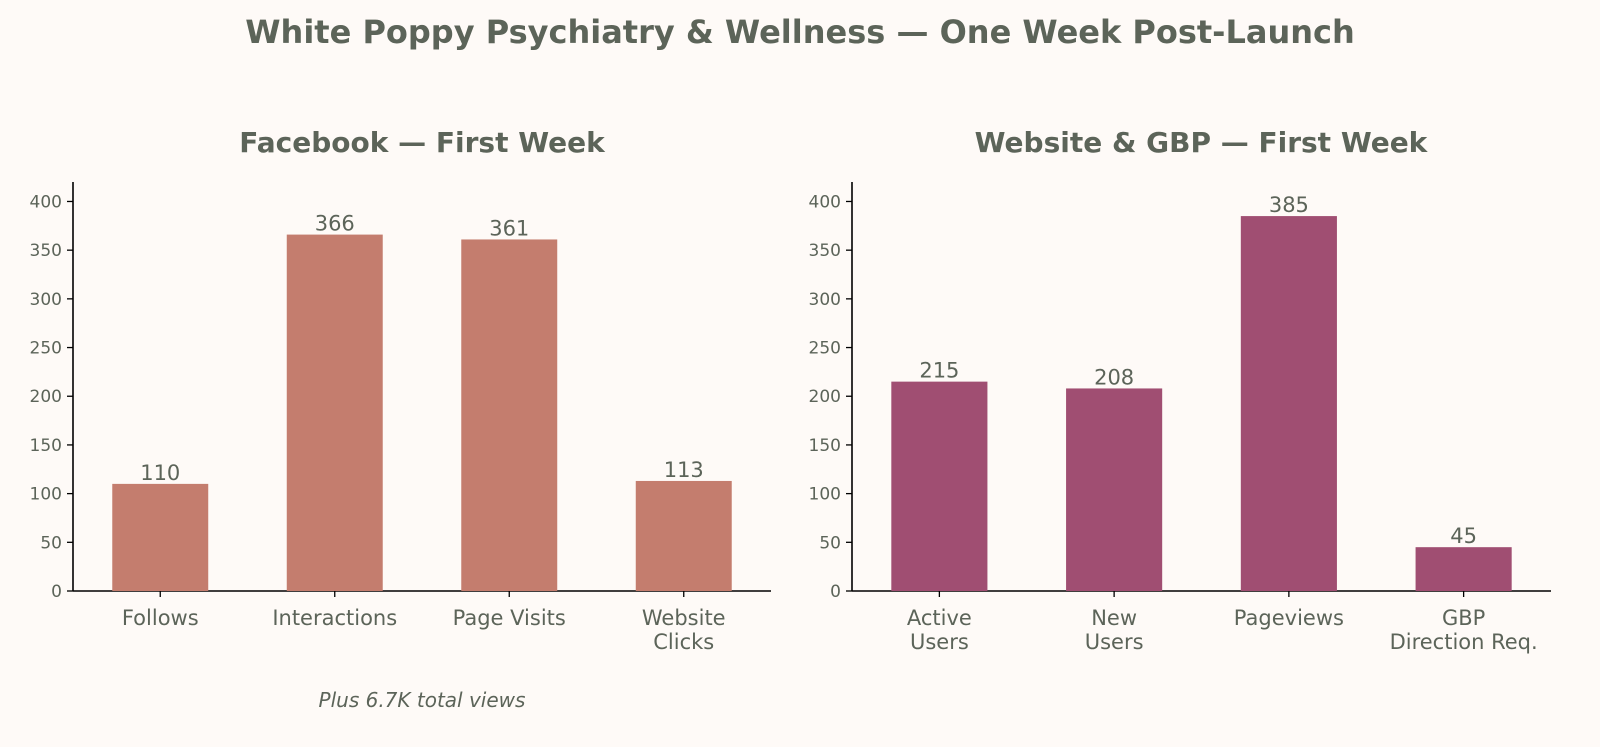 The image size is (1600, 747). I want to click on x-tick-label: Website Clicks, so click(684, 630).